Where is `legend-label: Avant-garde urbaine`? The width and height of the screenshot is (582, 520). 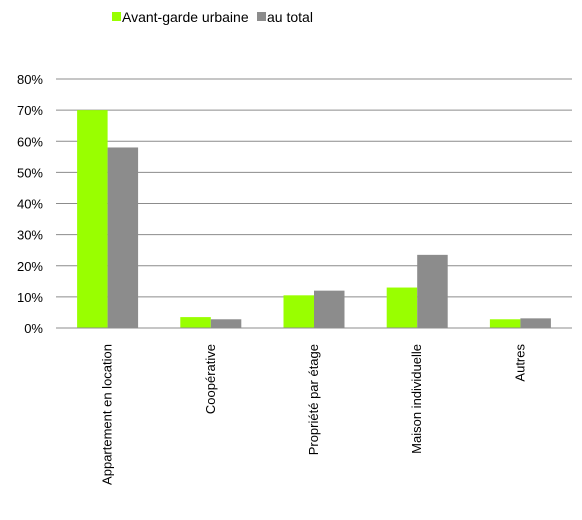 legend-label: Avant-garde urbaine is located at coordinates (185, 17).